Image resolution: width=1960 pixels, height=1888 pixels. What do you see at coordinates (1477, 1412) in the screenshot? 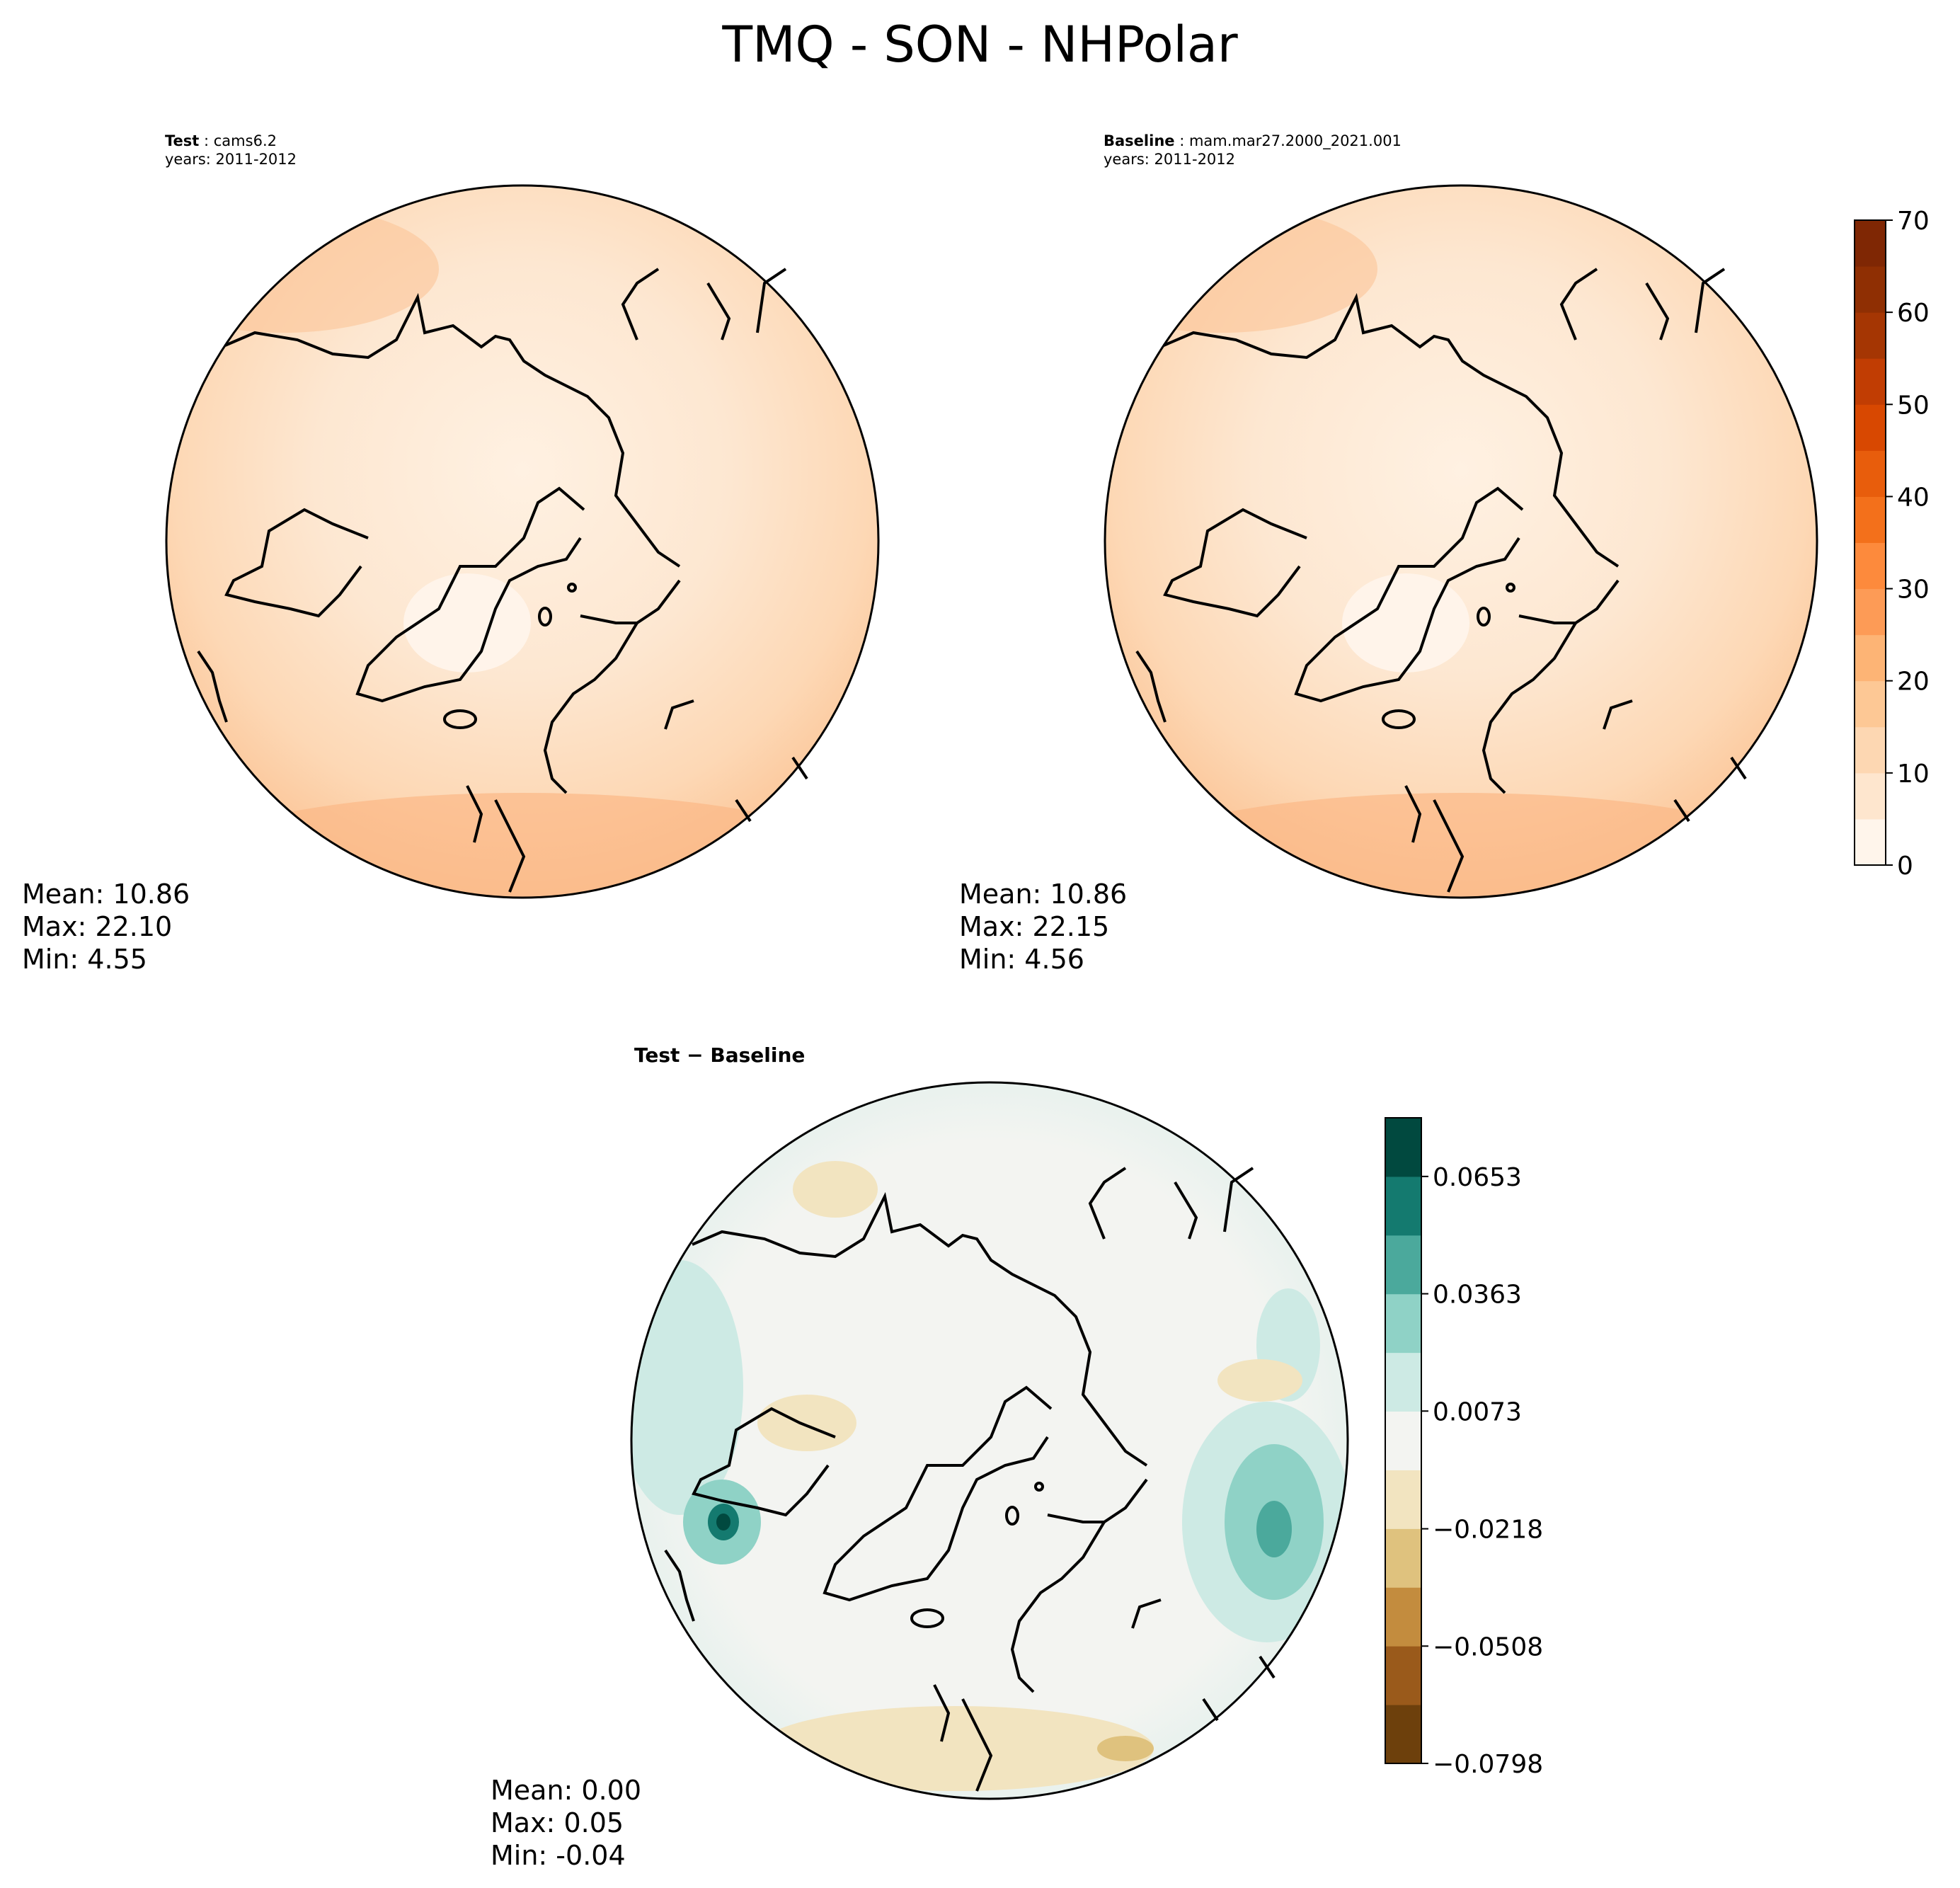
I see `colorbar-tick-label: 0.0073` at bounding box center [1477, 1412].